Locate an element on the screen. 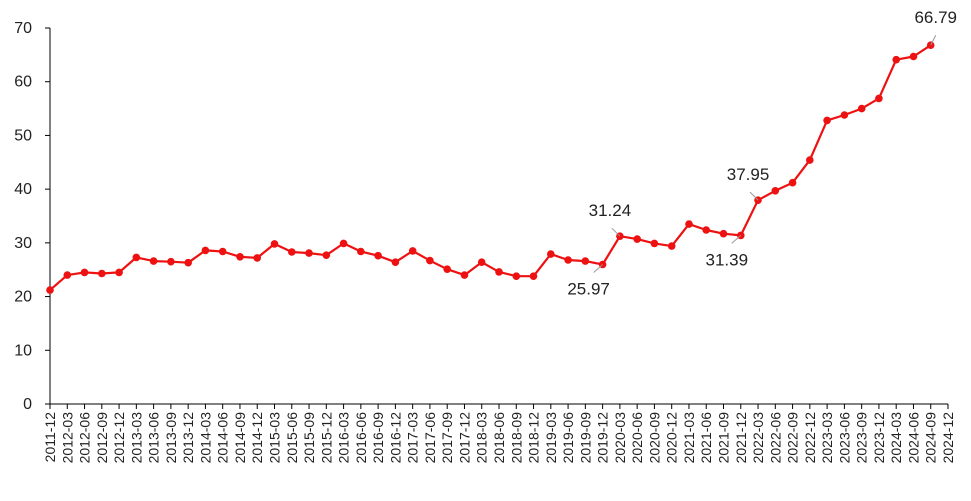 The height and width of the screenshot is (501, 971). x-tick-label: 2013-09 is located at coordinates (171, 438).